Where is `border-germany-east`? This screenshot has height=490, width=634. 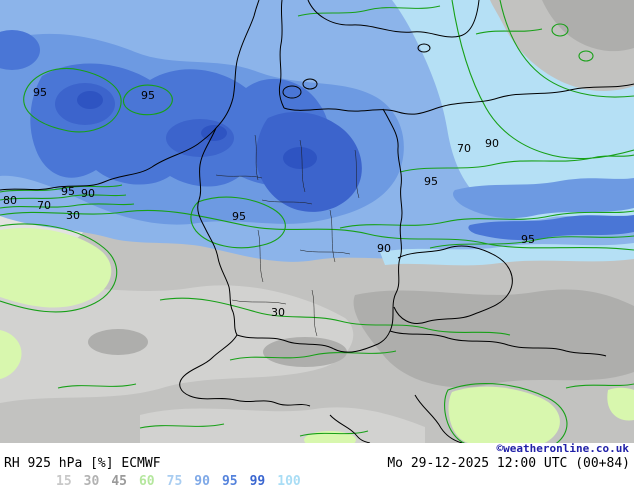
border-germany-east is located at coordinates (392, 220).